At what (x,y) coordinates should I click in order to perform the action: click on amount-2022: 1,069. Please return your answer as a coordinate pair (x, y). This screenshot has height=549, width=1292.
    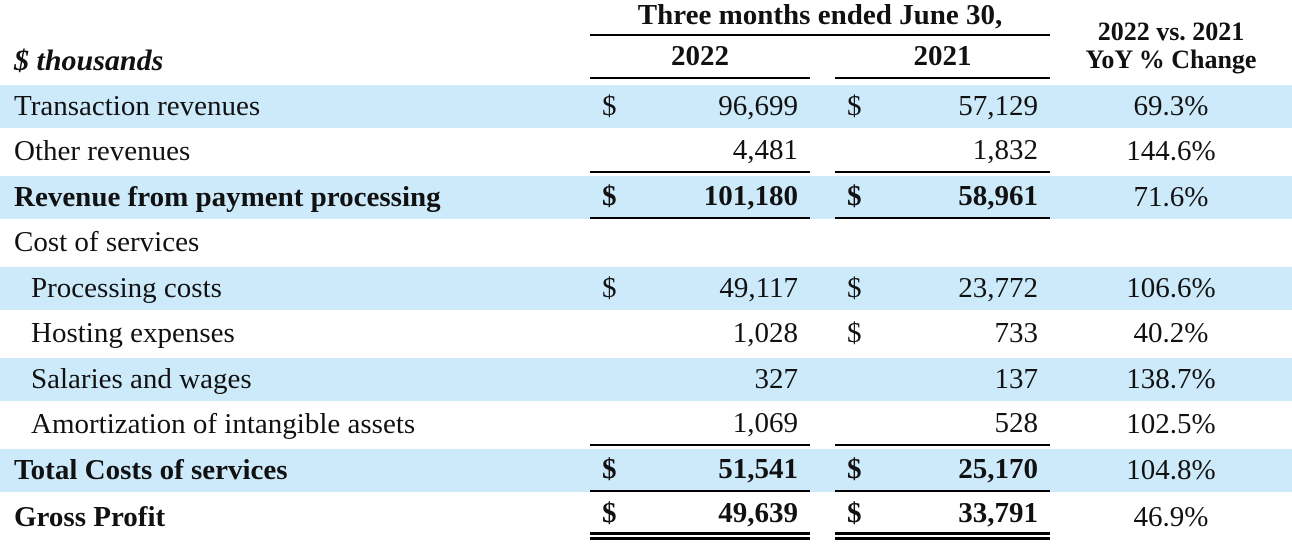
    Looking at the image, I should click on (700, 425).